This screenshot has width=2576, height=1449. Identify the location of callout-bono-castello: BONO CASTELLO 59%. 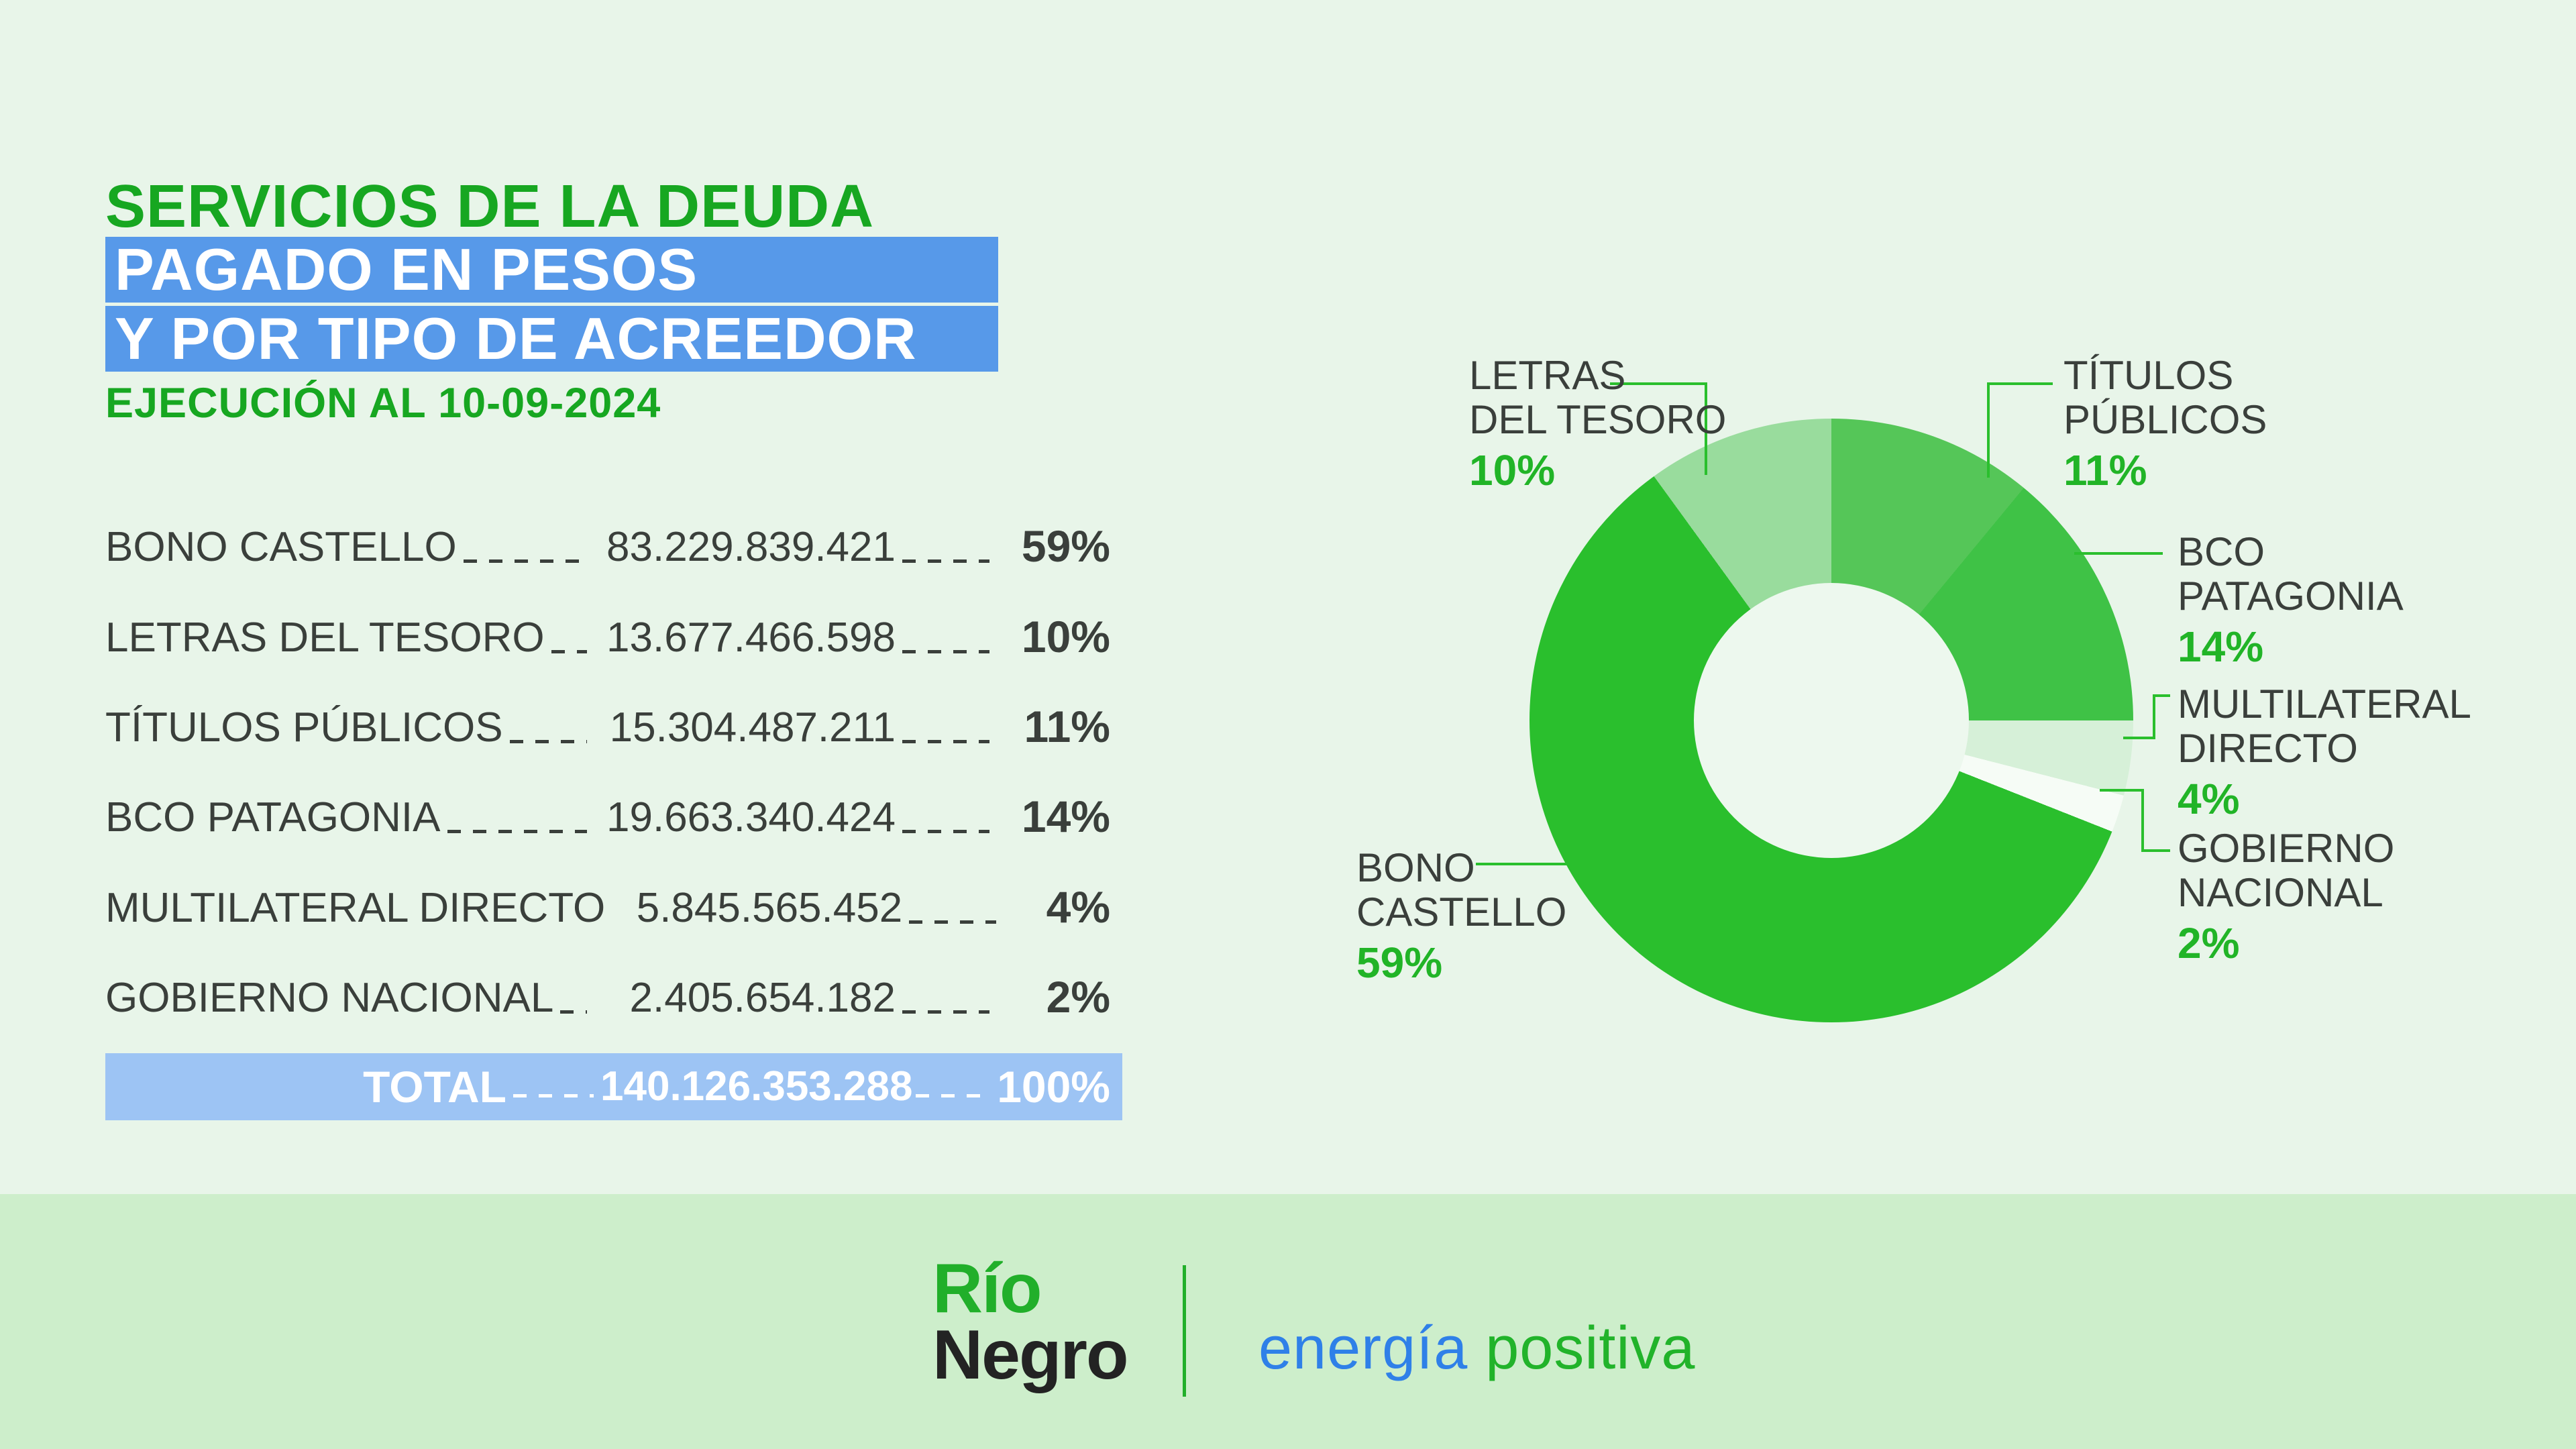
(1461, 916).